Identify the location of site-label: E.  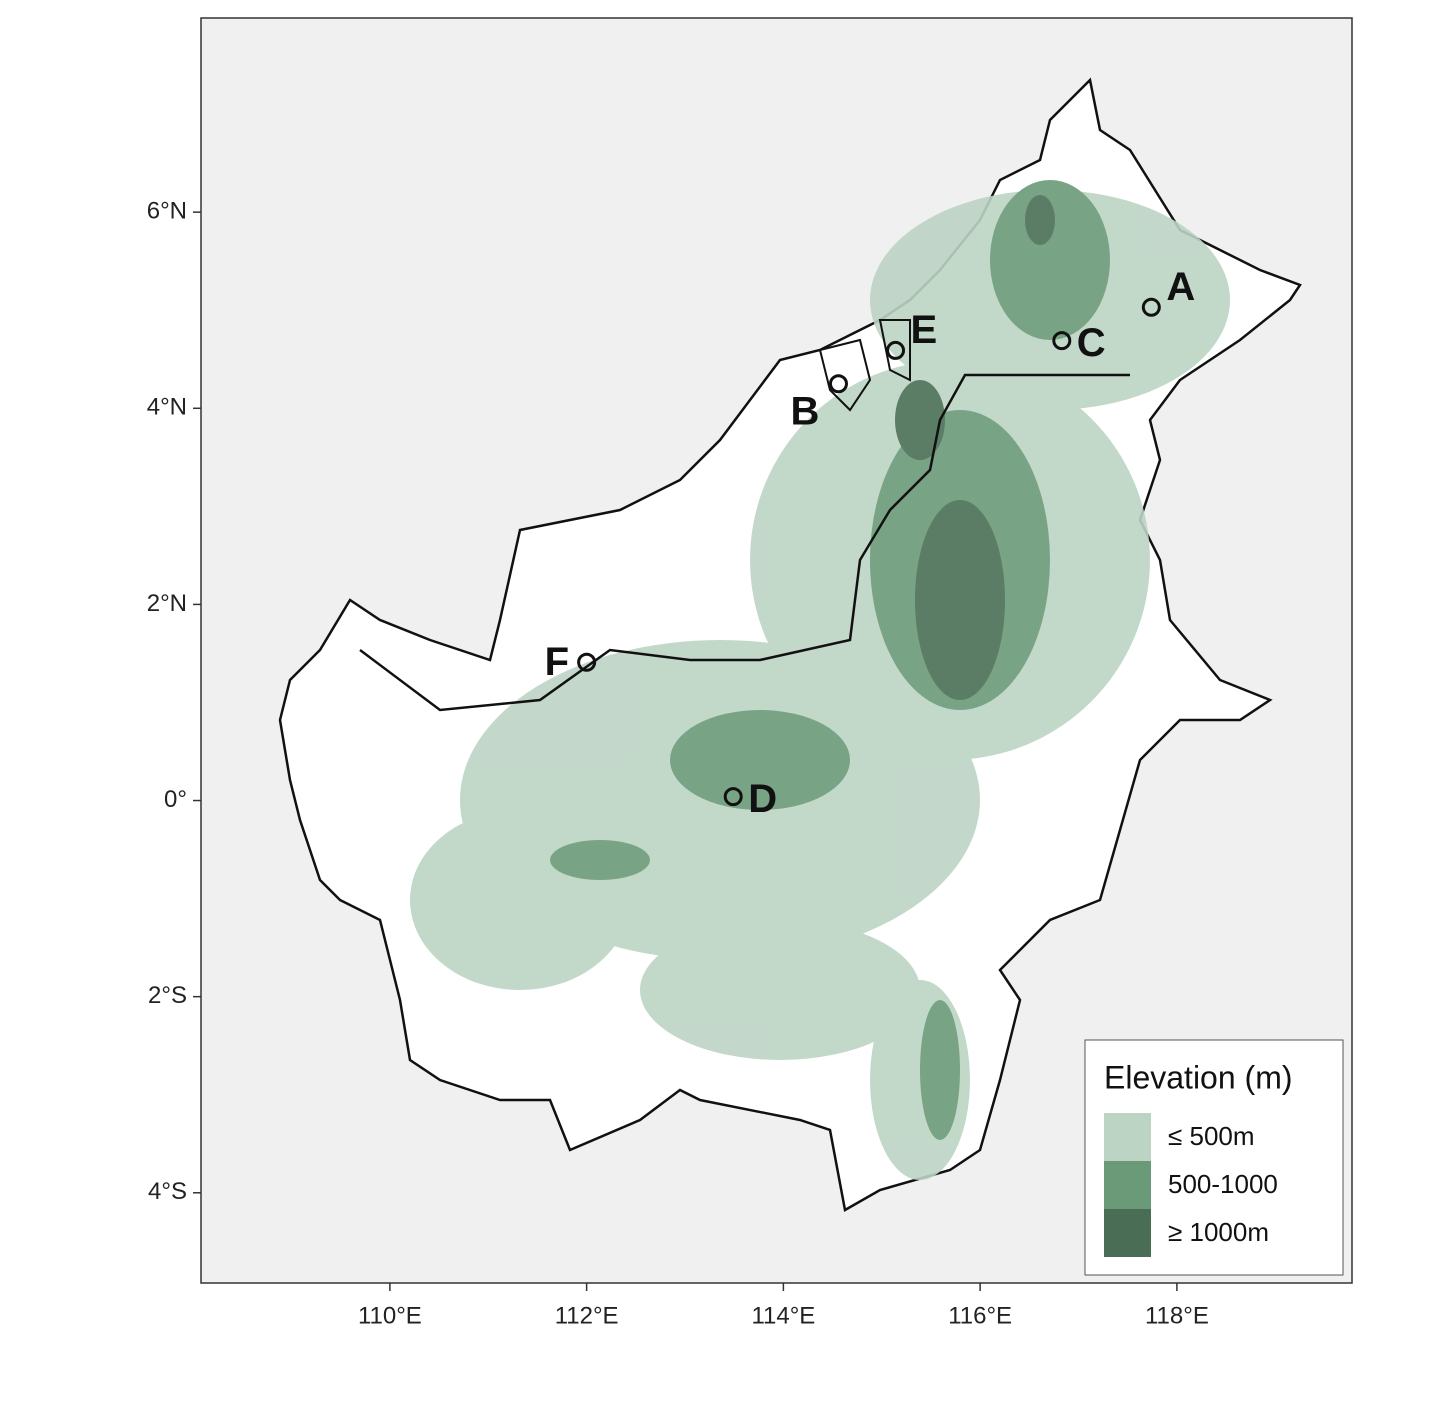
(924, 330).